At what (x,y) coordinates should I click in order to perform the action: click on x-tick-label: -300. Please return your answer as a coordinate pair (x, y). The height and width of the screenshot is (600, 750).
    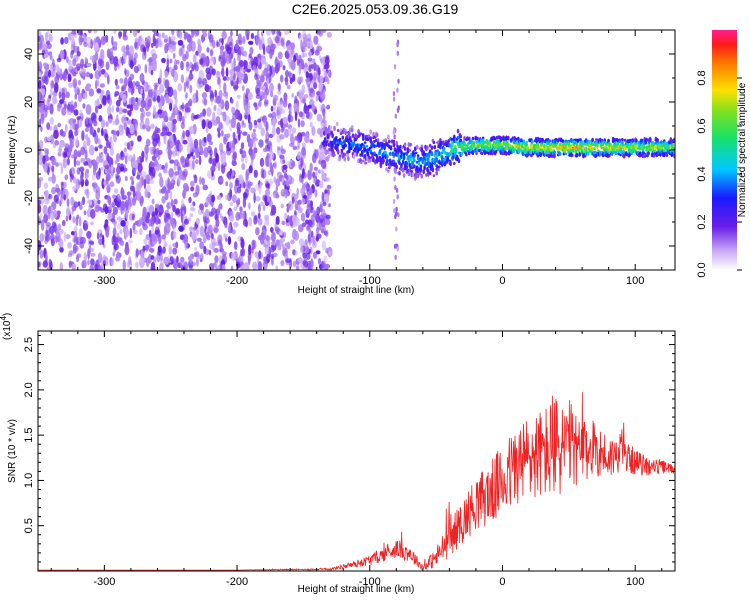
    Looking at the image, I should click on (104, 582).